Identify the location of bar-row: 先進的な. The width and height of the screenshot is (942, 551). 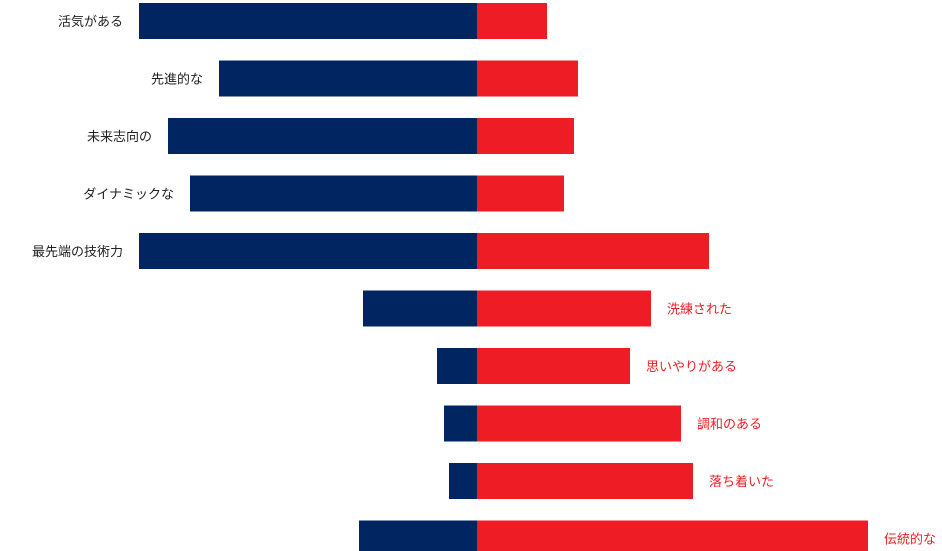
(364, 78).